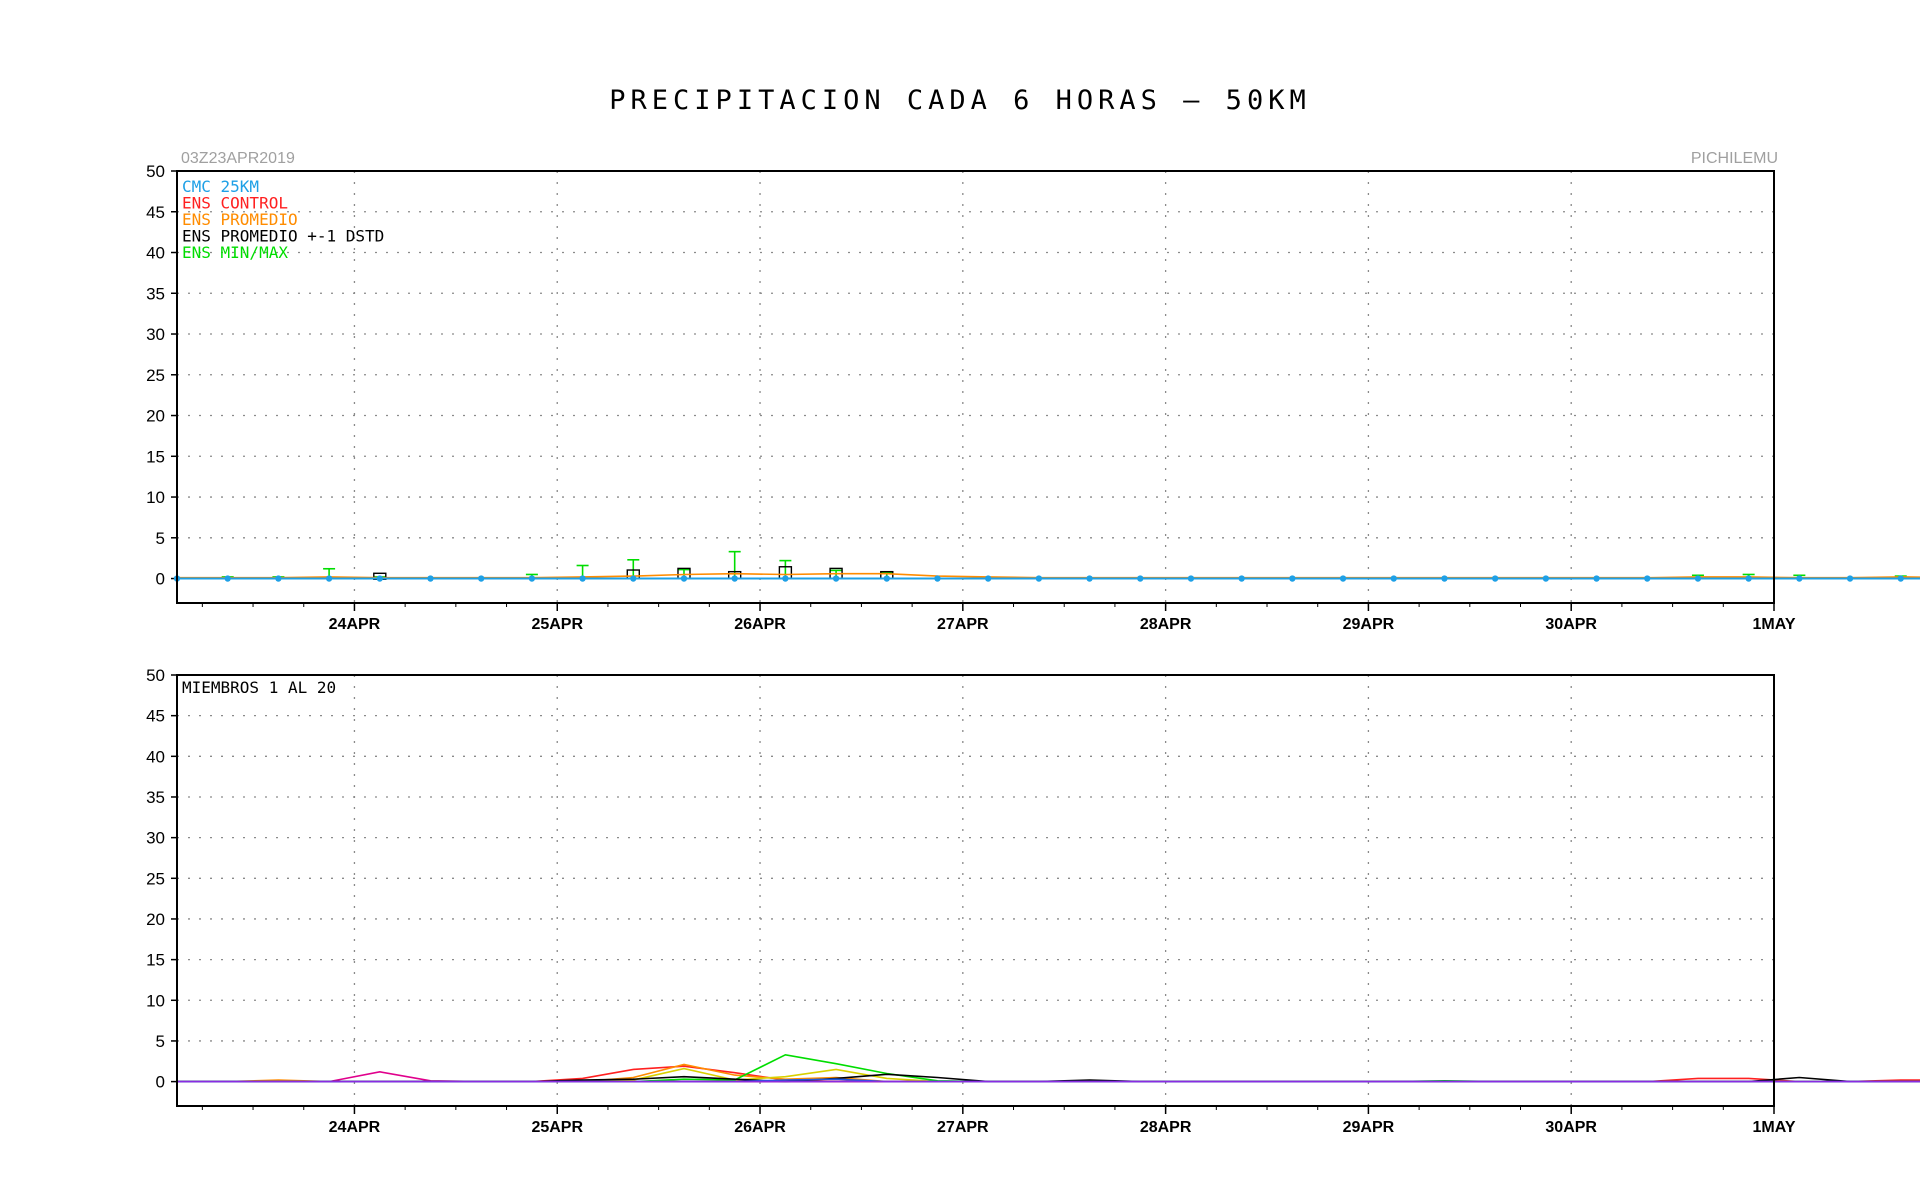 The height and width of the screenshot is (1200, 1920). Describe the element at coordinates (220, 186) in the screenshot. I see `legend-entry: CMC 25KM` at that location.